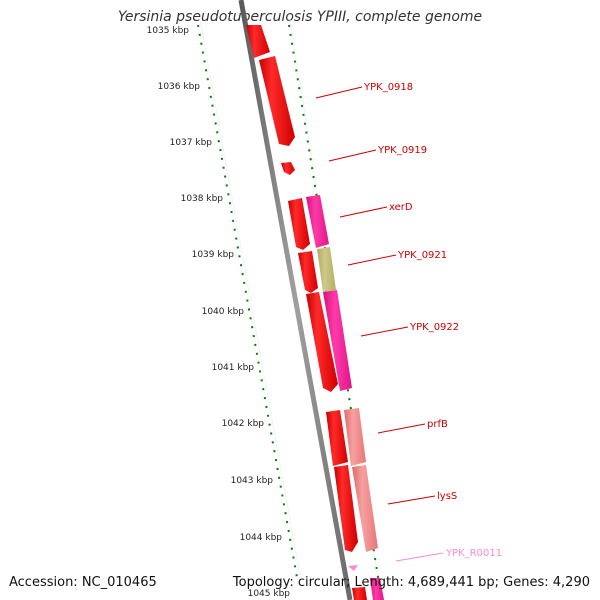 The width and height of the screenshot is (600, 600). I want to click on gene-label-ypk-r0011: YPK_R0011, so click(473, 553).